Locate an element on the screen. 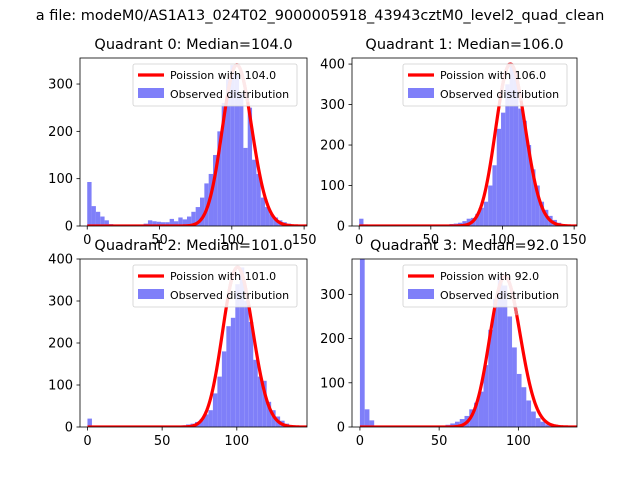 This screenshot has height=480, width=640. legend-swatch-histogram is located at coordinates (421, 93).